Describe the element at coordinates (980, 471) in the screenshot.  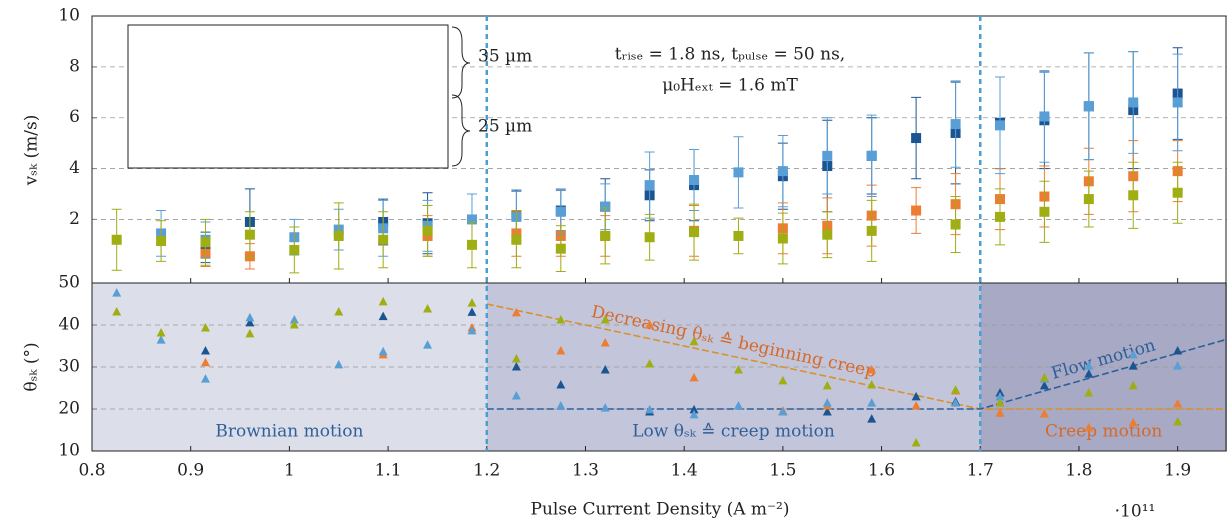
I see `x-tick-label: 1.7` at that location.